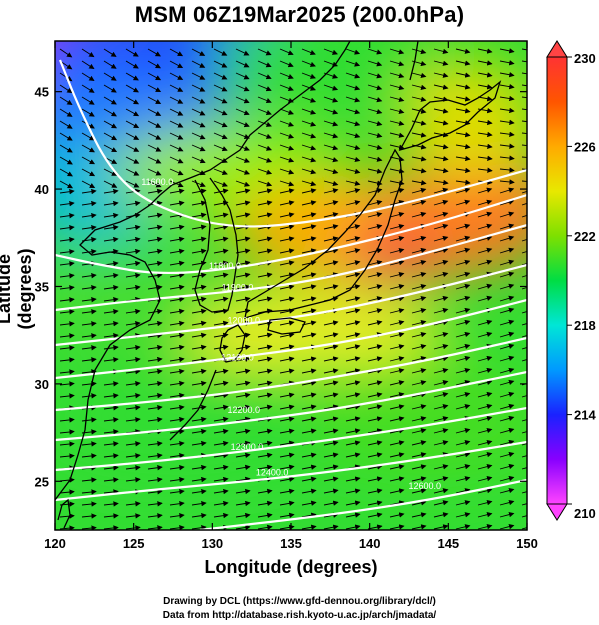 The image size is (599, 625). I want to click on height-contour-line, so click(363, 504).